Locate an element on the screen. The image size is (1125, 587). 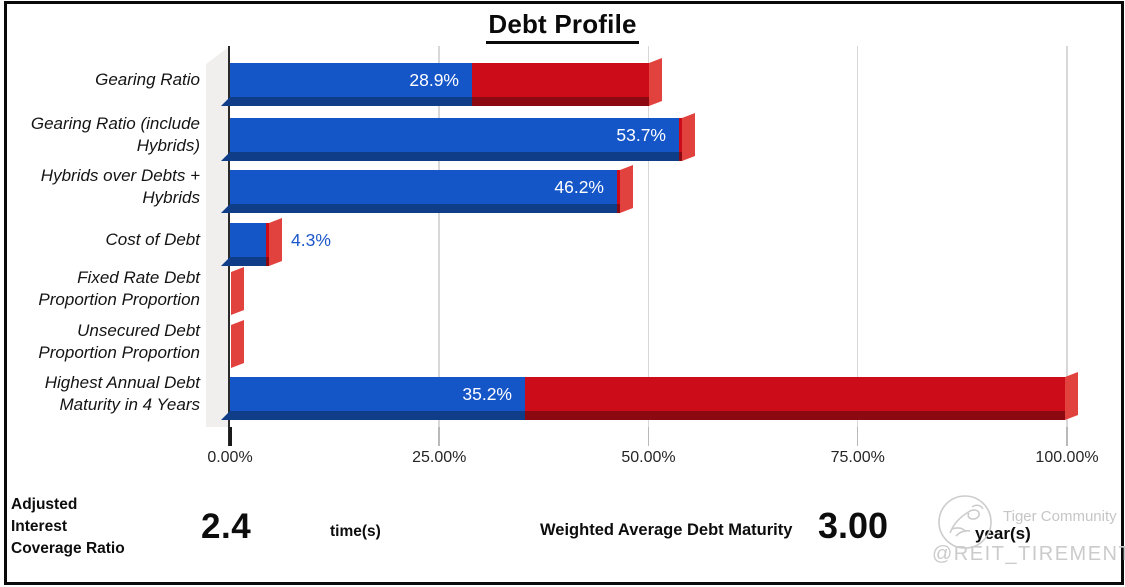
bar-value-label: 46.2% is located at coordinates (579, 187).